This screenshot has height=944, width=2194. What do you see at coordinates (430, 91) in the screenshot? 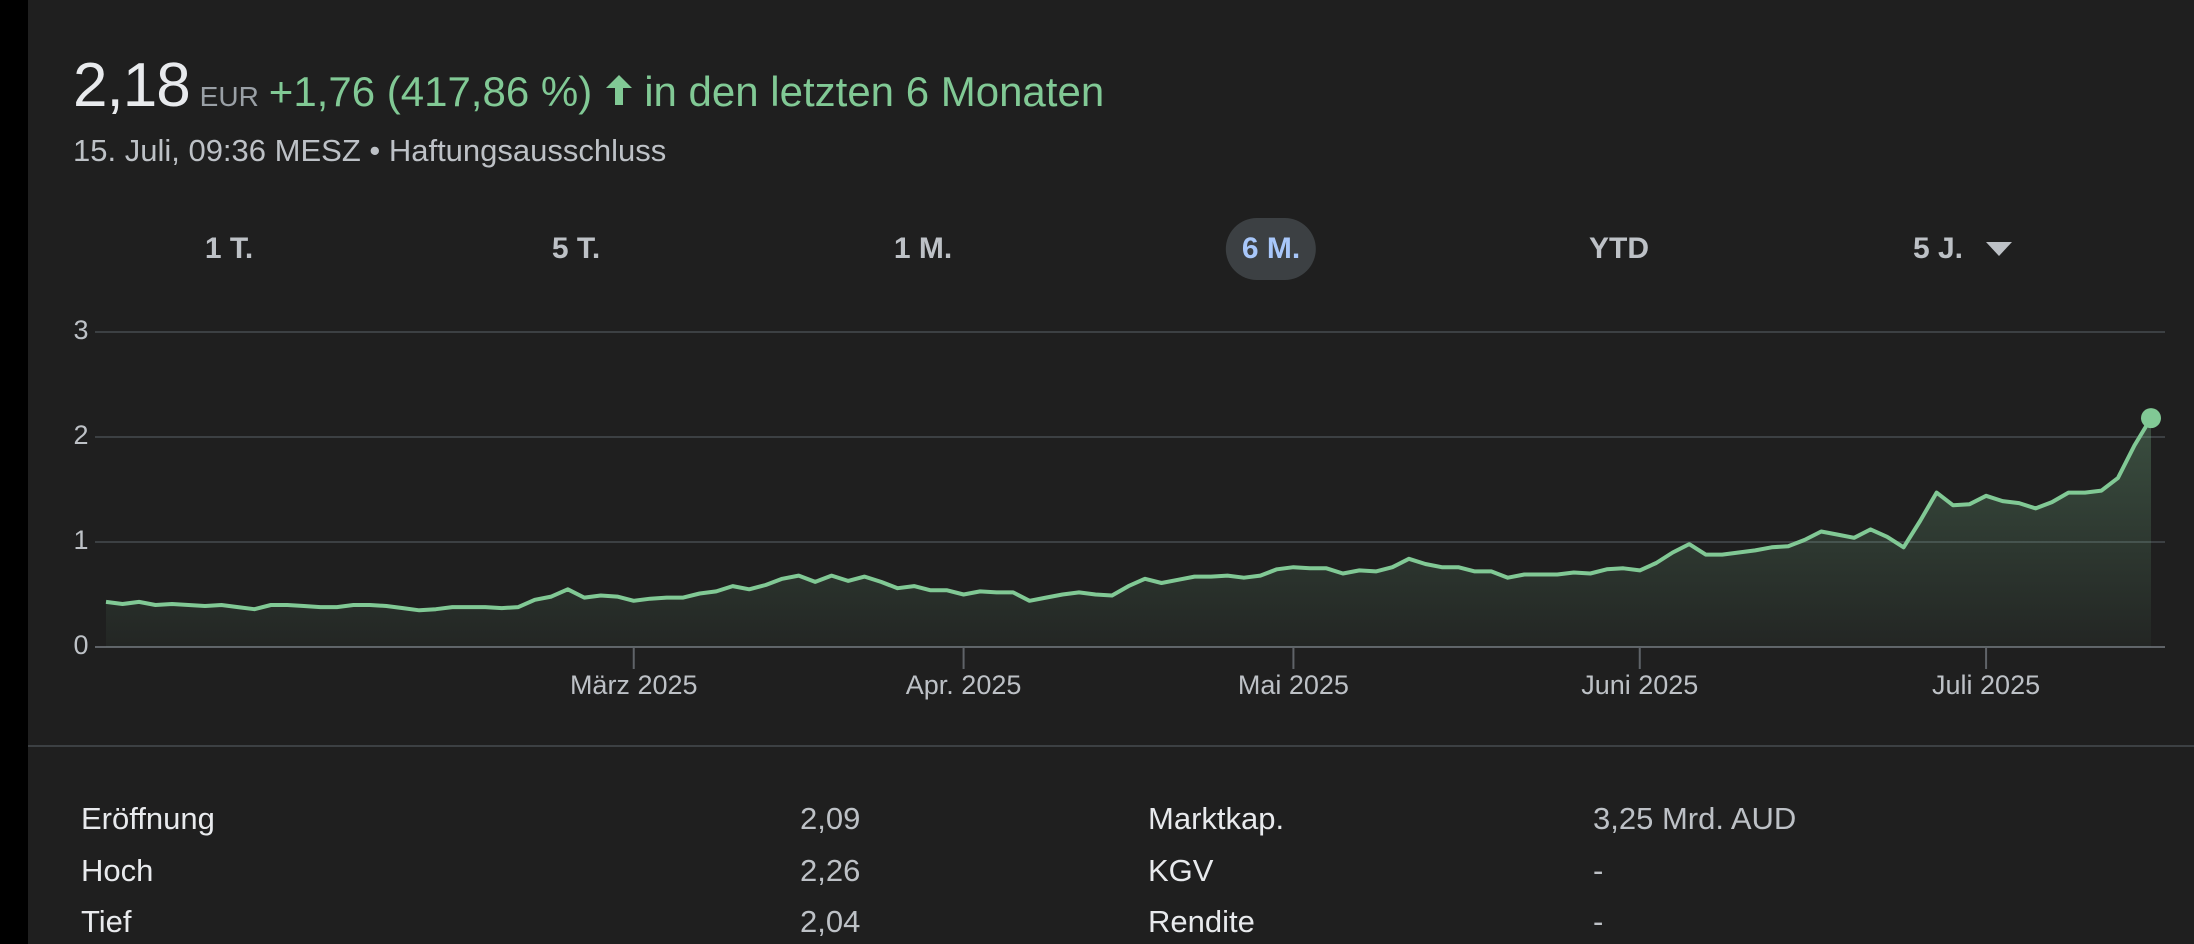
I see `change: +1,76 (417,86 %)` at bounding box center [430, 91].